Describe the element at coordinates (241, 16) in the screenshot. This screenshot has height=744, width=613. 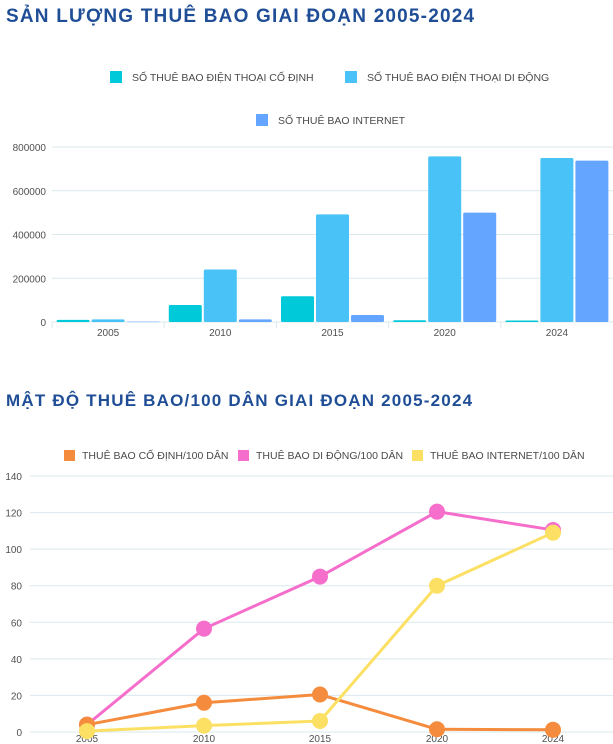
I see `bar-chart-title: SẢN LƯỢNG THUÊ BAO GIAI ĐOẠN 2005-2024` at that location.